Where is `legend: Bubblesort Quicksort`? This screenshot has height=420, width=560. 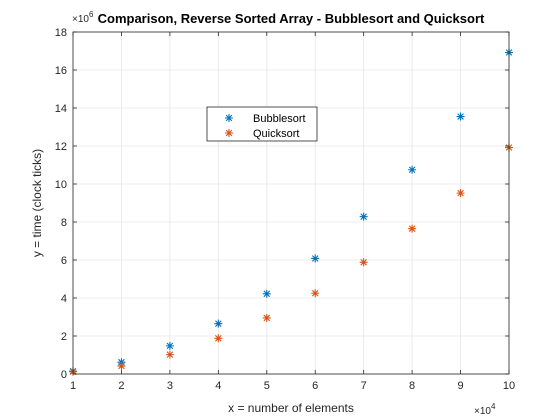
legend: Bubblesort Quicksort is located at coordinates (262, 124).